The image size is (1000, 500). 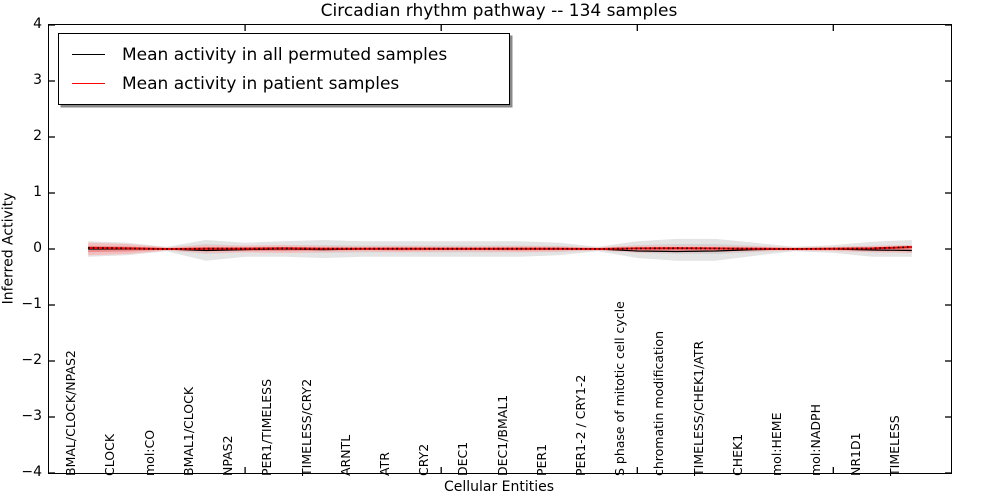 What do you see at coordinates (37, 248) in the screenshot?
I see `y-tick-label: 0` at bounding box center [37, 248].